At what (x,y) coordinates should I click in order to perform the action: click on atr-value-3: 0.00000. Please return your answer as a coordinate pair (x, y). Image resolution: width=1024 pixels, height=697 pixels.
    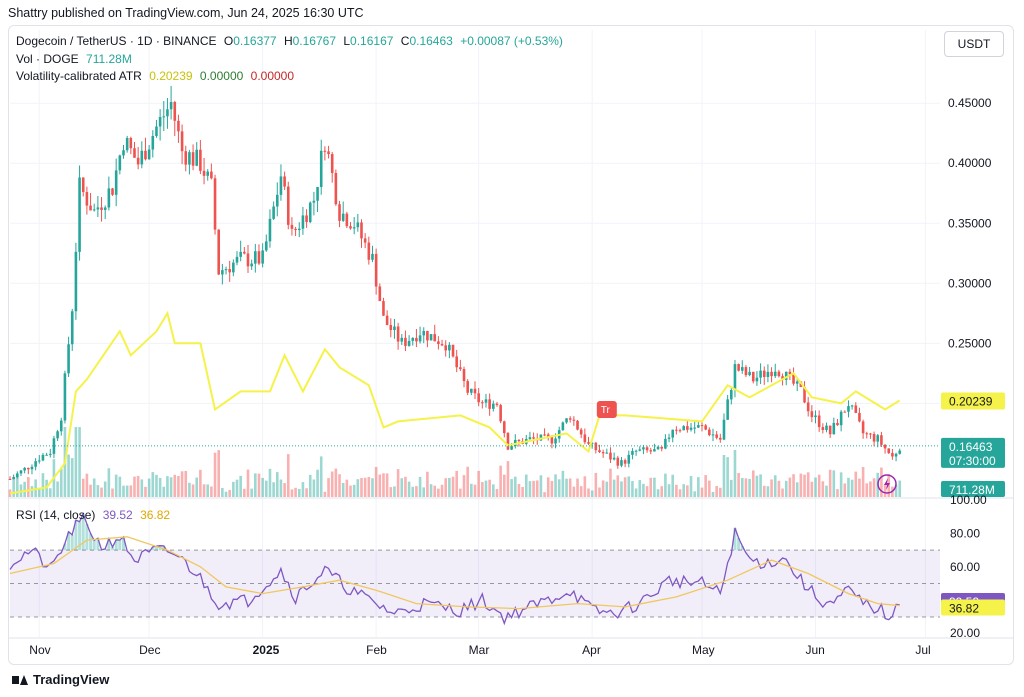
    Looking at the image, I should click on (272, 76).